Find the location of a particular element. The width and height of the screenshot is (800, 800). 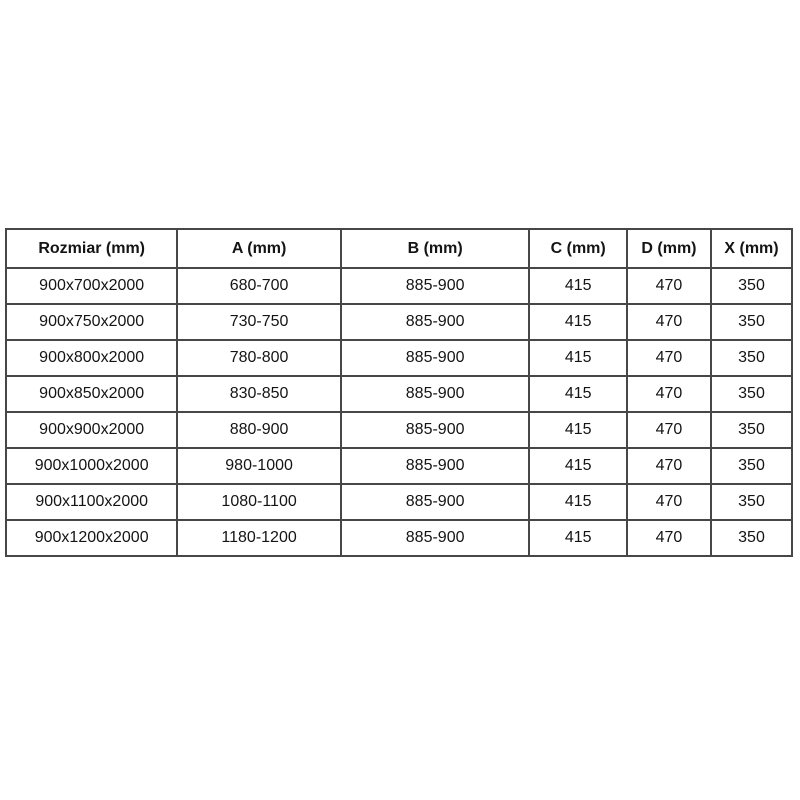

table-cell: 900x1100x2000 is located at coordinates (91, 502).